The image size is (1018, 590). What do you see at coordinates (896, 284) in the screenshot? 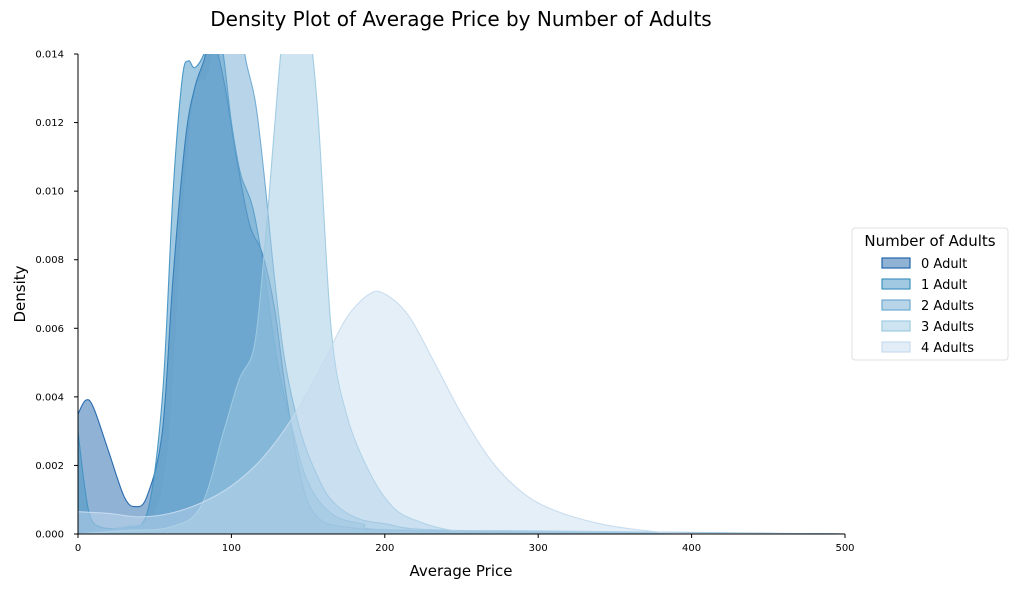
I see `legend-swatch-1-adult` at bounding box center [896, 284].